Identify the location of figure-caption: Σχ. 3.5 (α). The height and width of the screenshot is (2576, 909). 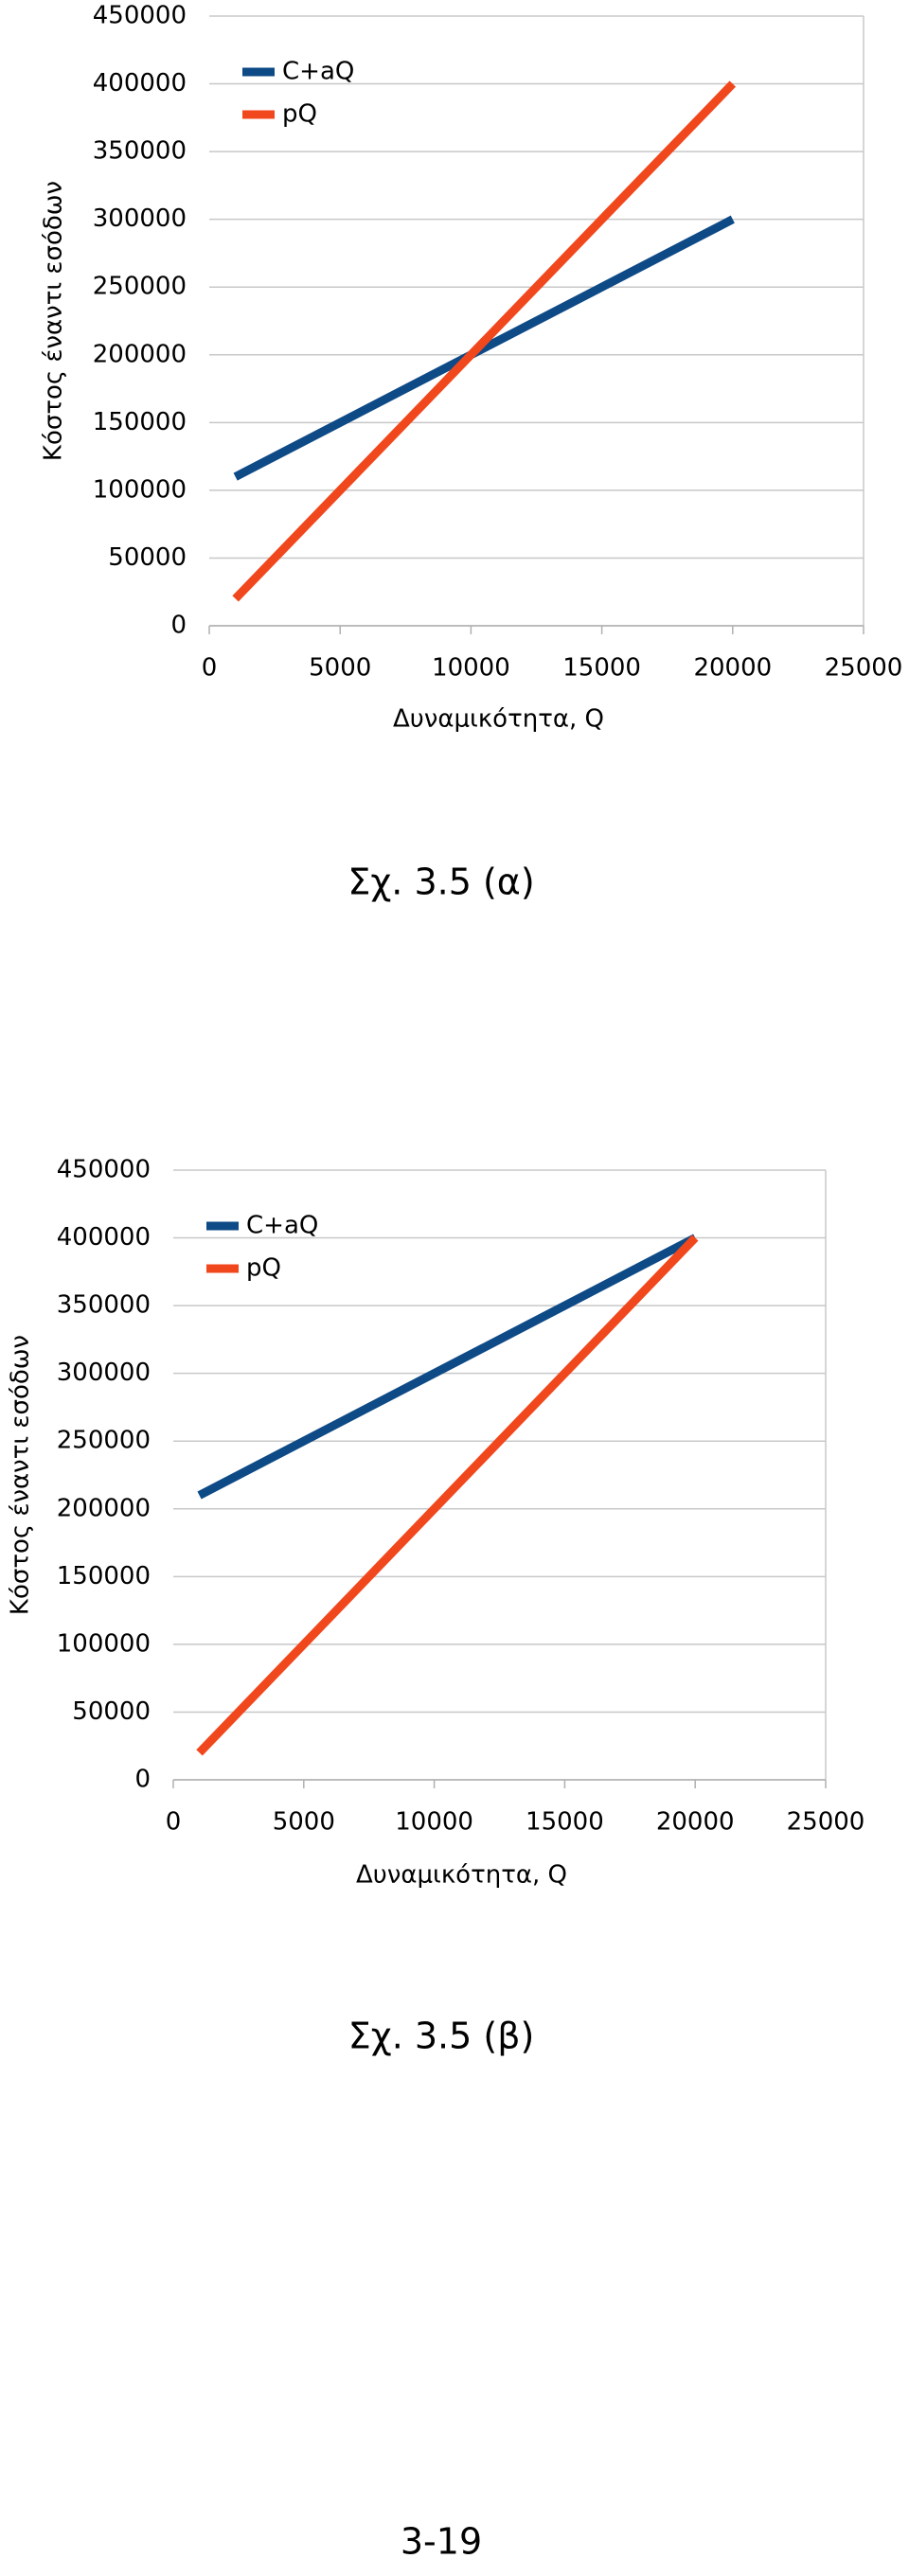
(441, 883).